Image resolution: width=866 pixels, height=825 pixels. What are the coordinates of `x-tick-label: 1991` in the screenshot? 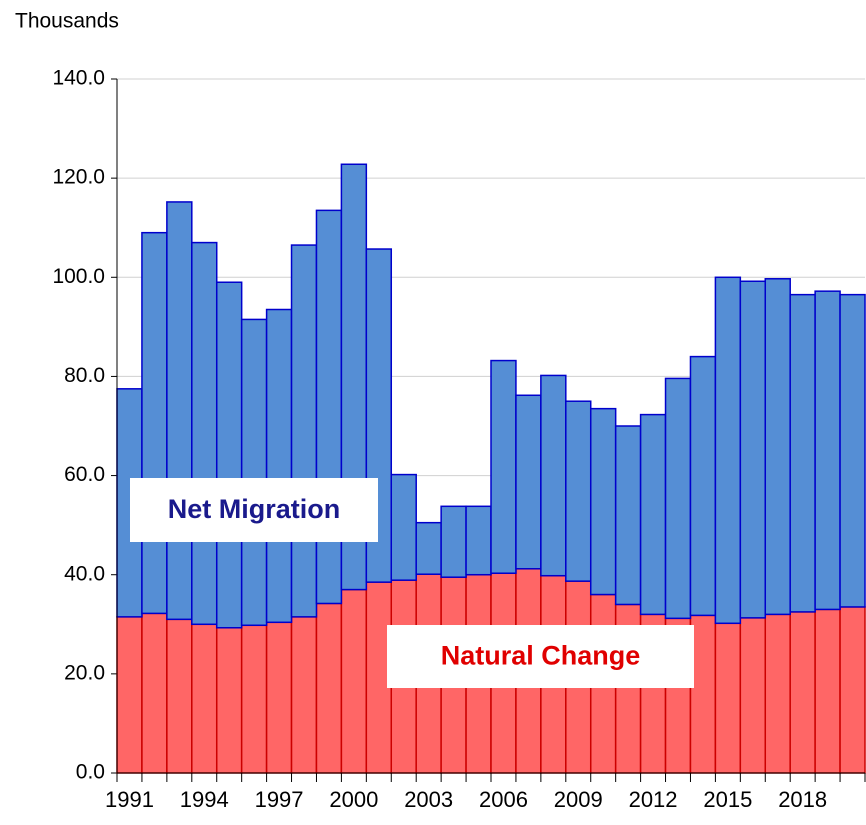 It's located at (129, 799).